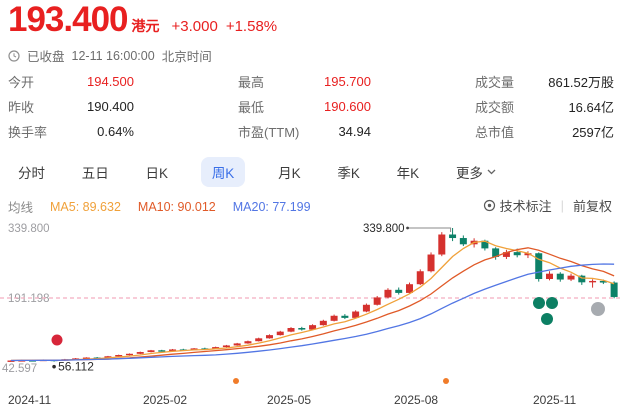 This screenshot has width=622, height=419. Describe the element at coordinates (176, 206) in the screenshot. I see `ma10-value: MA10: 90.012` at that location.